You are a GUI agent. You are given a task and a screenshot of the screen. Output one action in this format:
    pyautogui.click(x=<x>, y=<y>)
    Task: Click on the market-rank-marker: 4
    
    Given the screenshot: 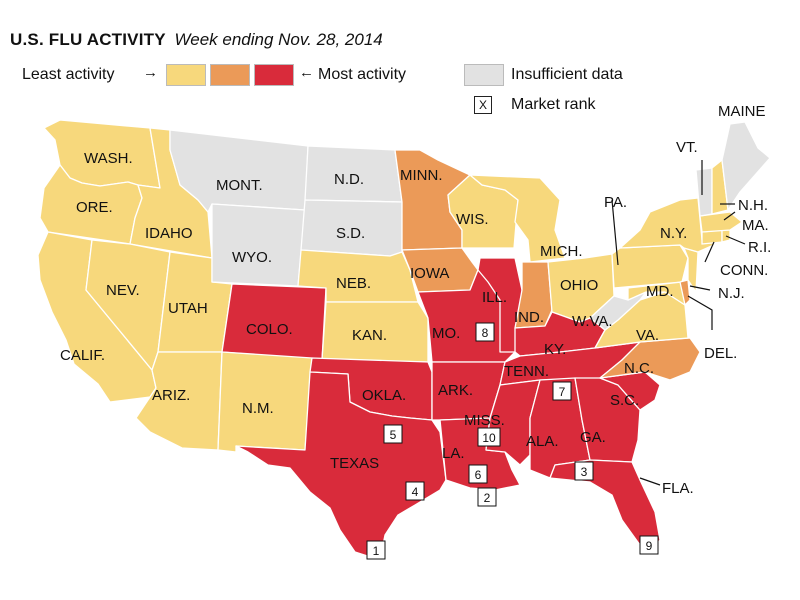 What is the action you would take?
    pyautogui.click(x=415, y=491)
    